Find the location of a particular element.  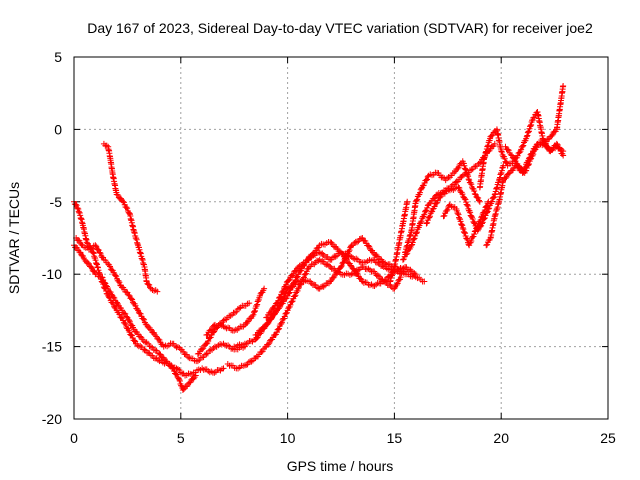

y-tick-label: 5 is located at coordinates (58, 57).